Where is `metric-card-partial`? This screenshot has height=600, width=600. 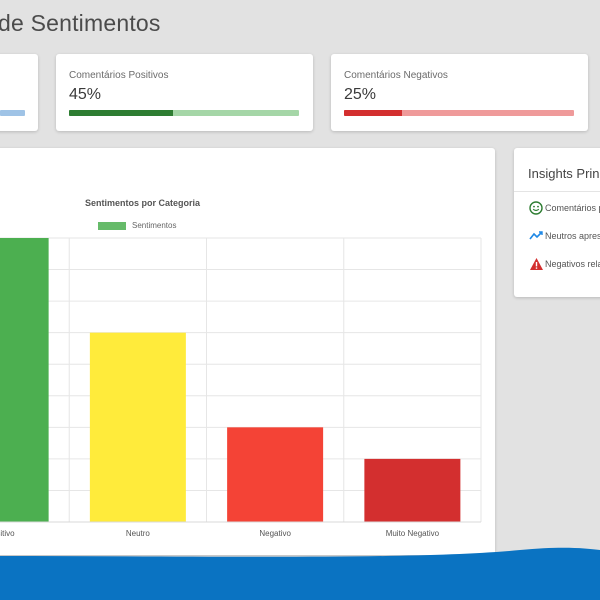
metric-card-partial is located at coordinates (19, 92).